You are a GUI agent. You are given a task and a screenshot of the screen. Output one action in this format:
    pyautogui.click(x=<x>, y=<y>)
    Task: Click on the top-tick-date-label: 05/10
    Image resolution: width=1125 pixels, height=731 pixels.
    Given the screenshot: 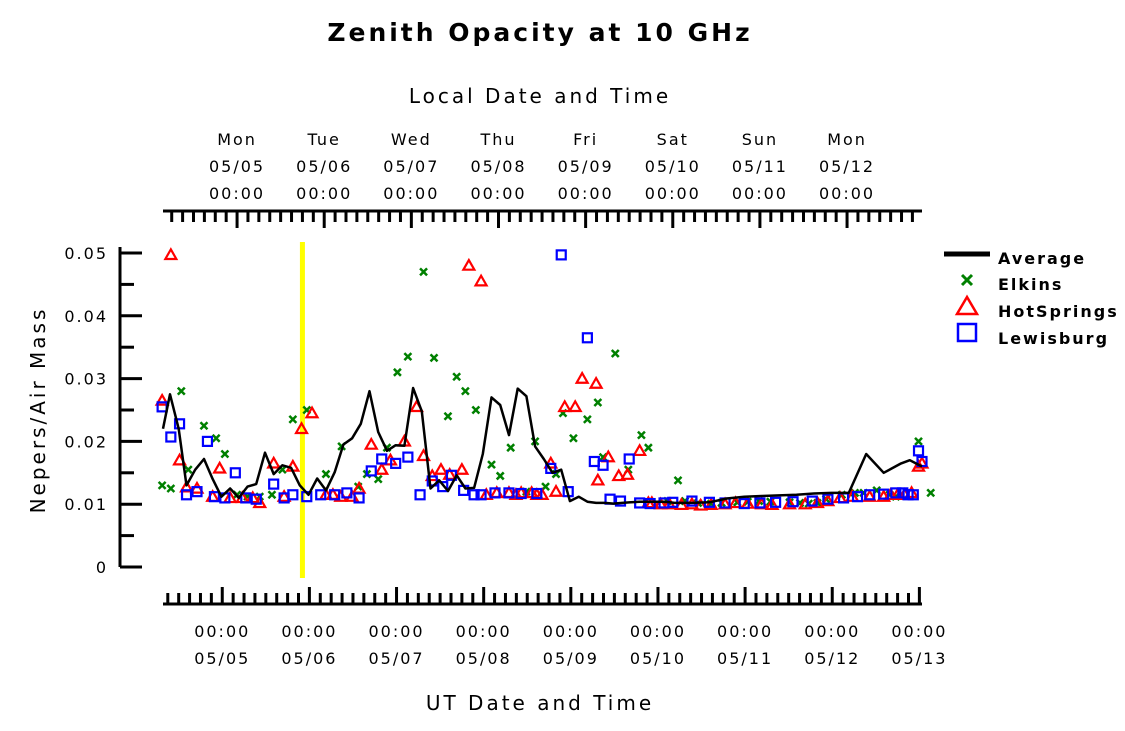 What is the action you would take?
    pyautogui.click(x=673, y=166)
    